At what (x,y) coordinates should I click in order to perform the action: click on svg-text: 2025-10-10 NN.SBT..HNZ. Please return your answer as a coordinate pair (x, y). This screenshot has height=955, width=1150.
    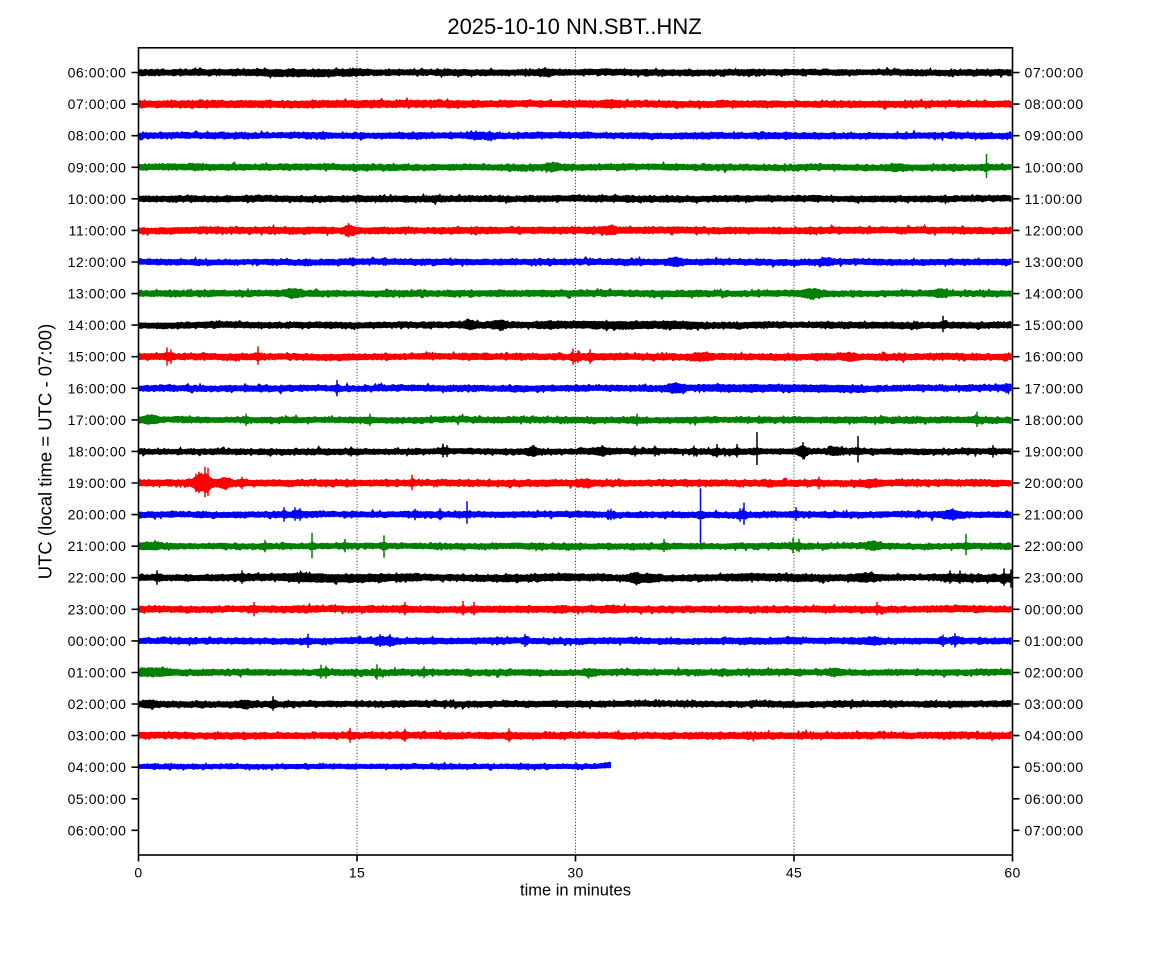
    Looking at the image, I should click on (574, 26).